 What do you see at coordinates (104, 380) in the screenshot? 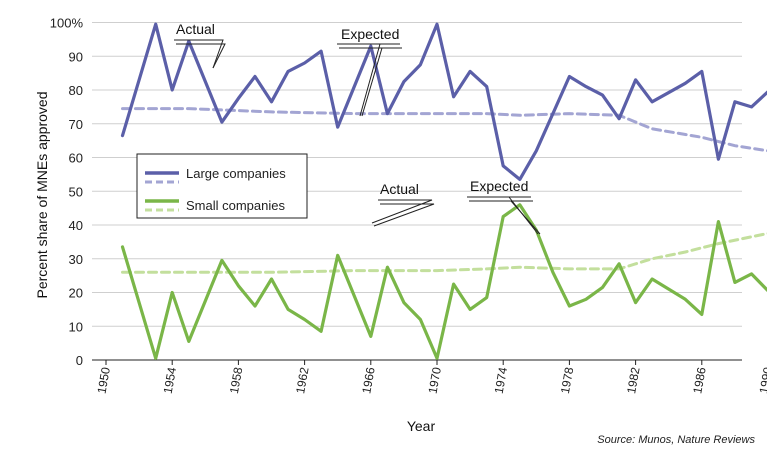
I see `x-tick-label: 1950` at bounding box center [104, 380].